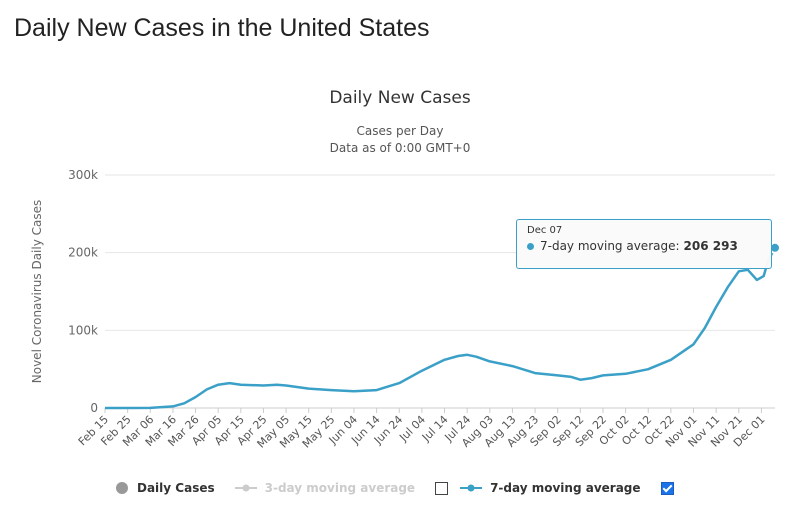  What do you see at coordinates (83, 175) in the screenshot?
I see `y-tick-label: 300k` at bounding box center [83, 175].